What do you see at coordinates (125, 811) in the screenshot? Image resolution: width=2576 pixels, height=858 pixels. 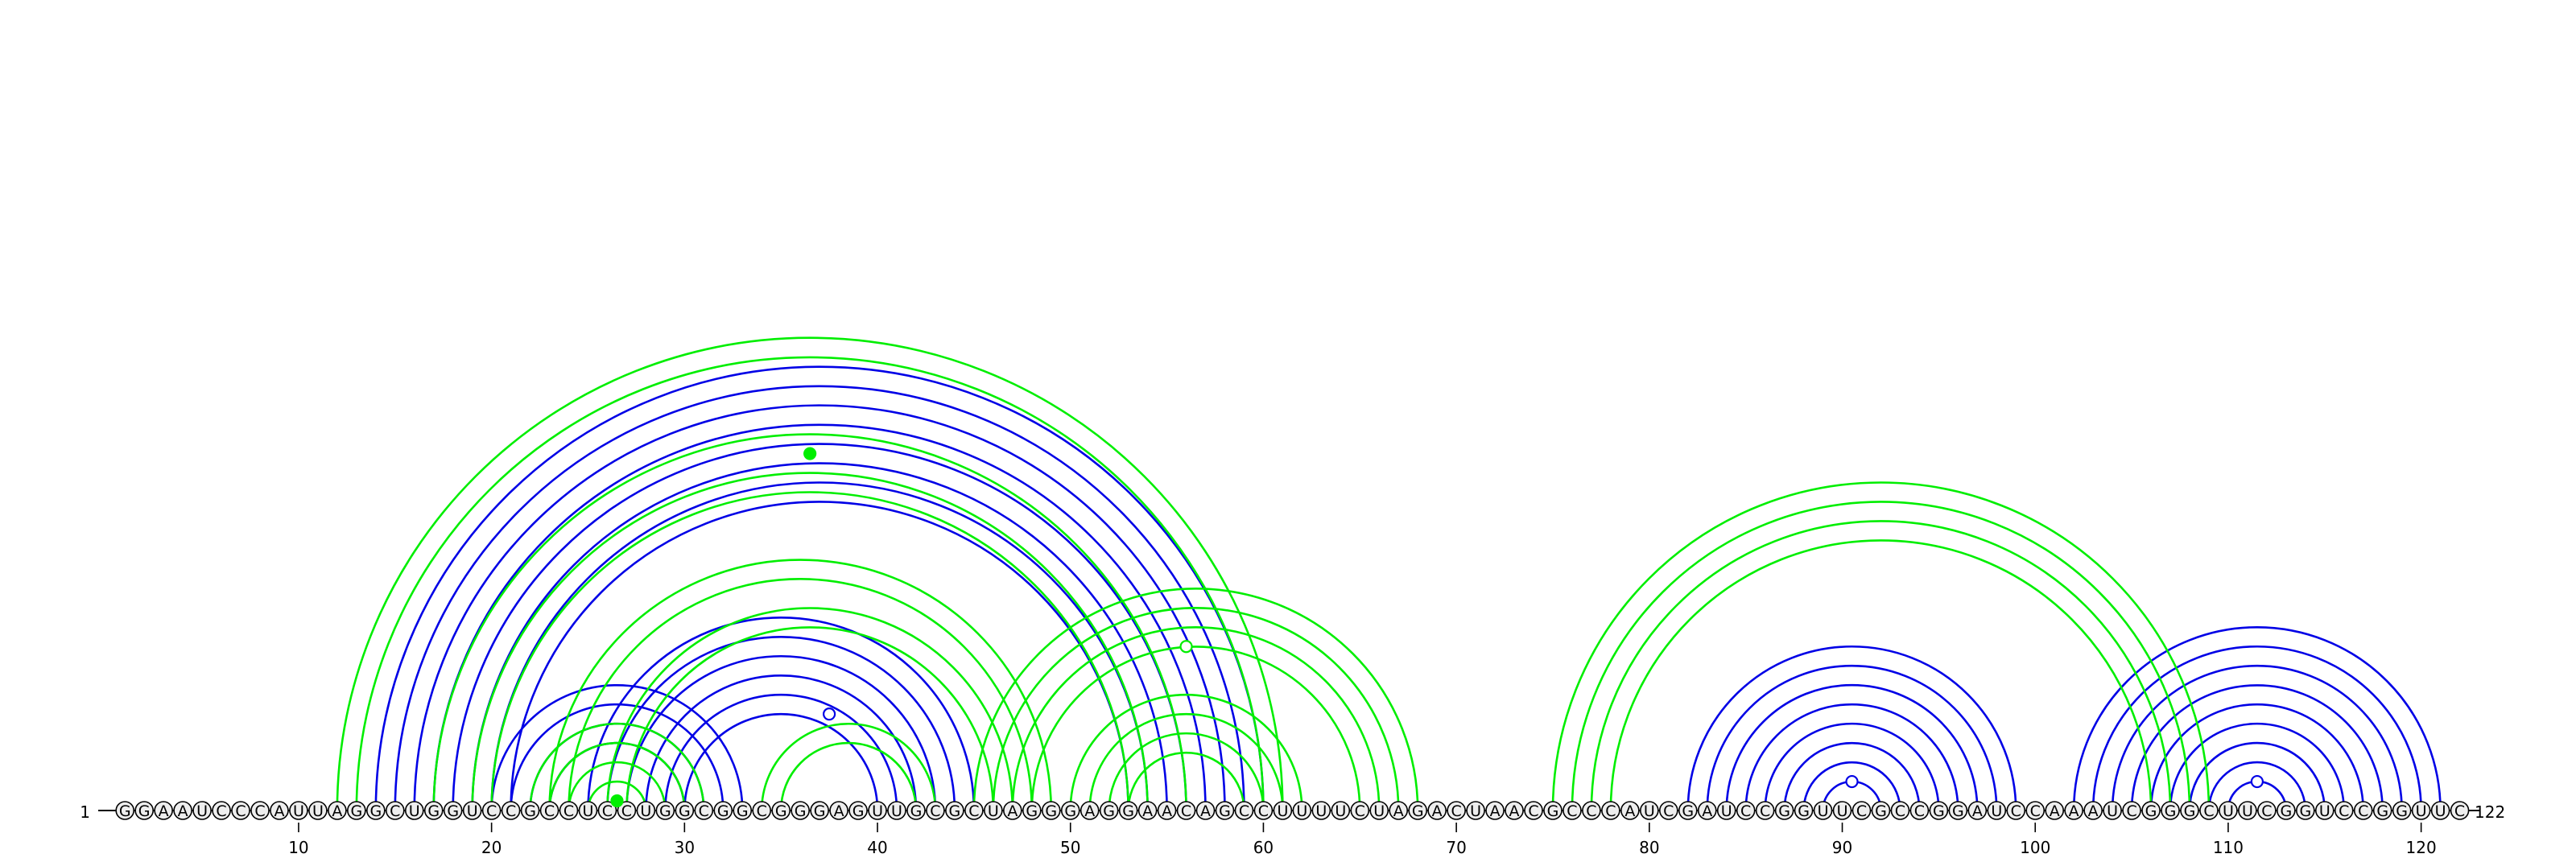 I see `nucleotide-letter-1: G` at bounding box center [125, 811].